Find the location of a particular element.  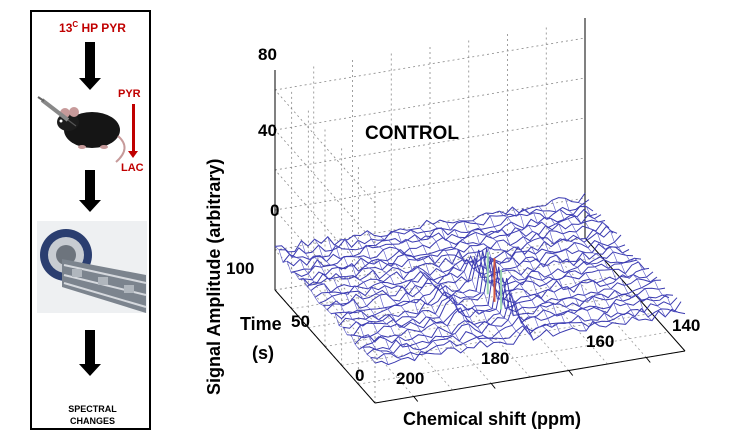

time-axis-line is located at coordinates (325, 346).